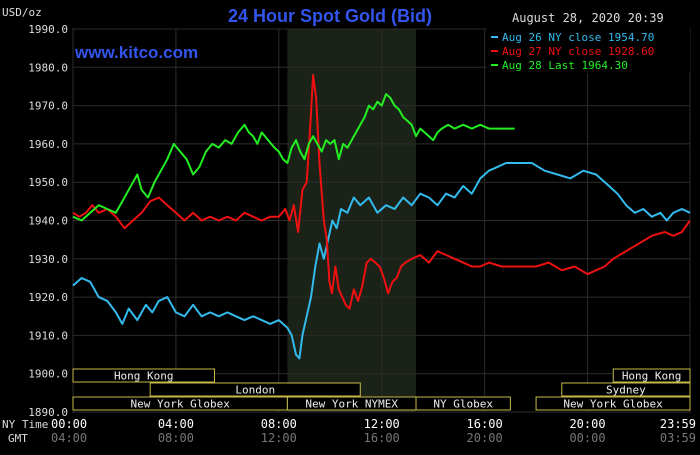 Image resolution: width=700 pixels, height=455 pixels. I want to click on y-tick-label: 1960.0, so click(48, 144).